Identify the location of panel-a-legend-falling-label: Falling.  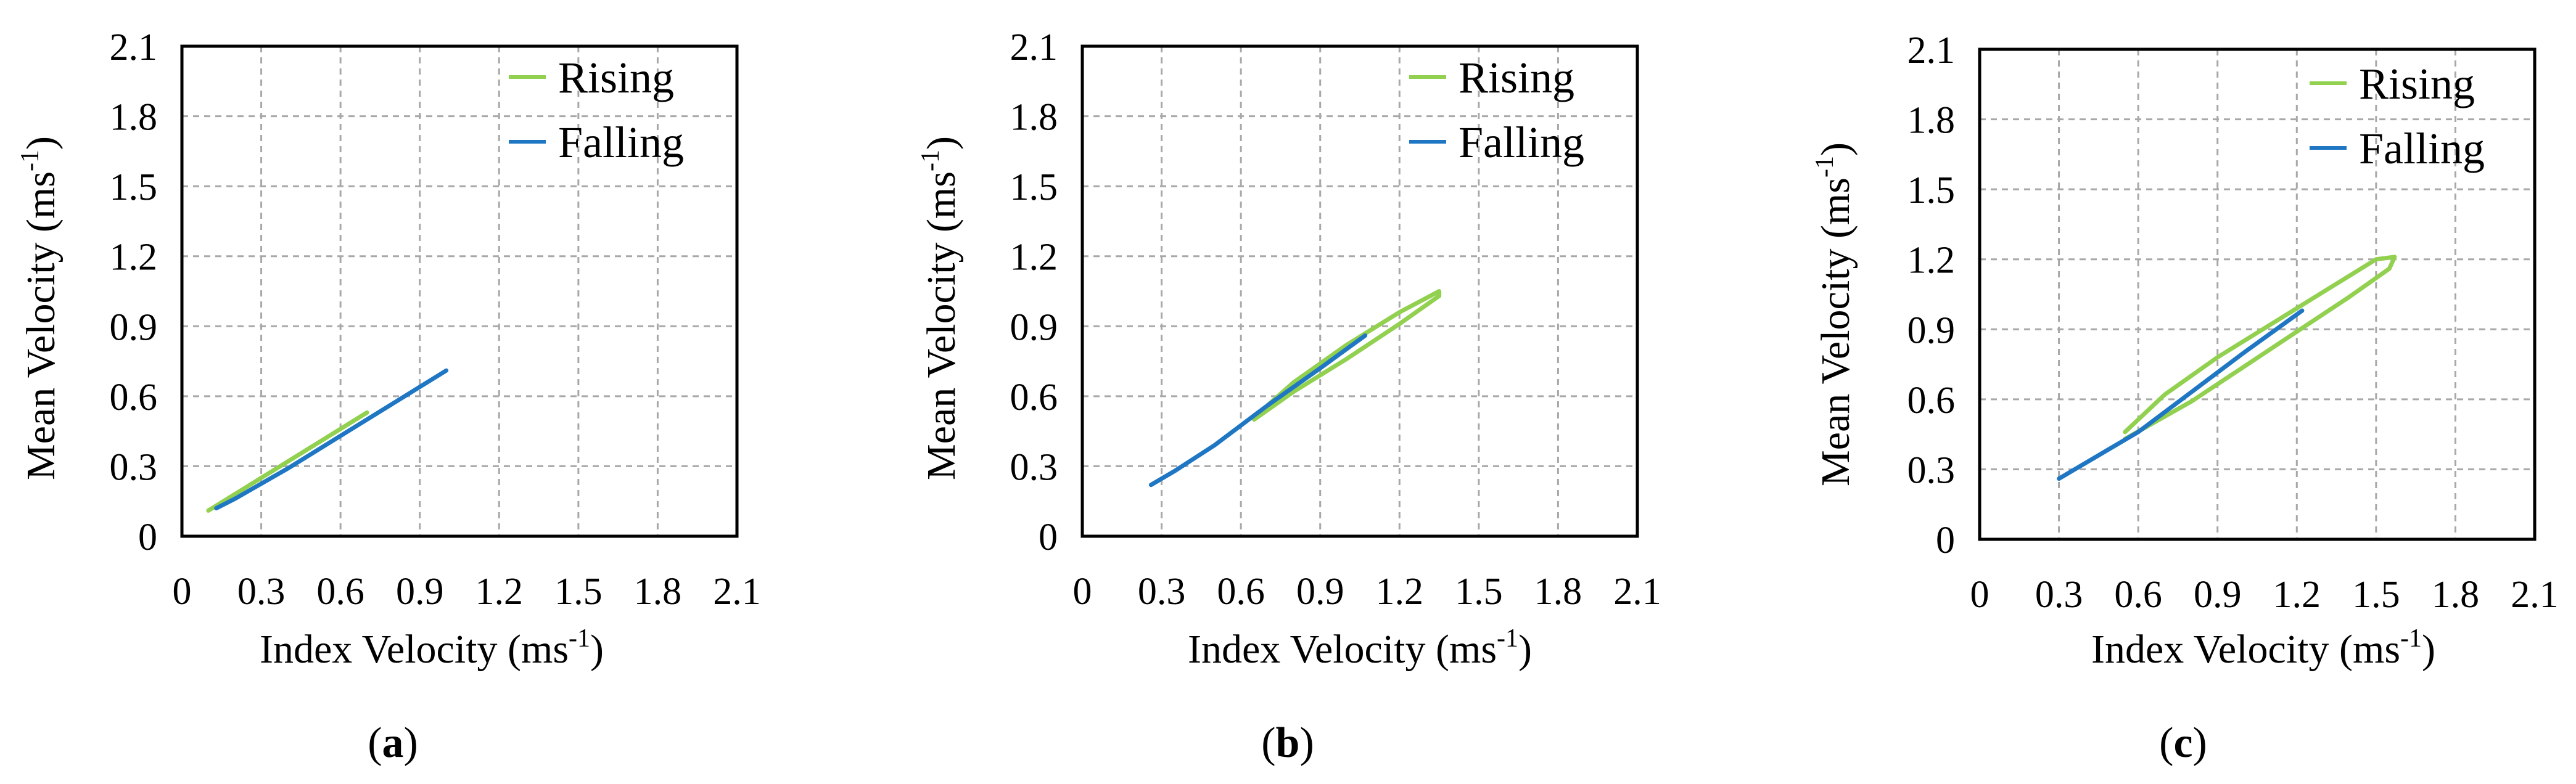
(621, 142).